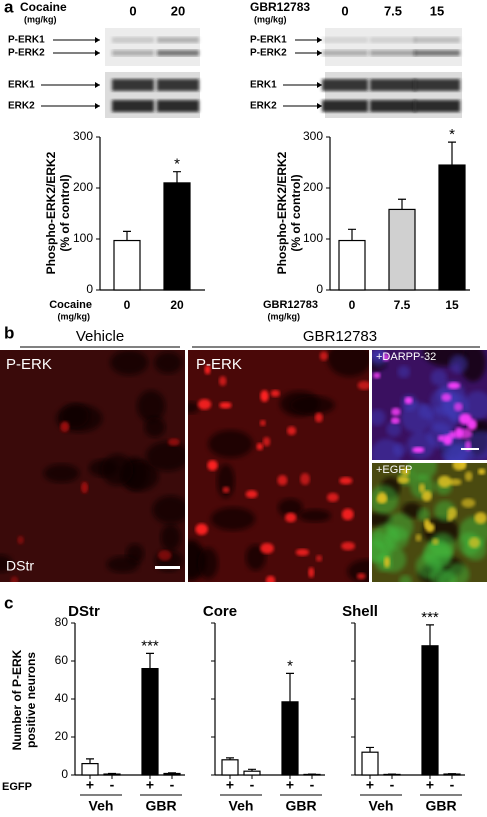 The height and width of the screenshot is (817, 487). What do you see at coordinates (21, 85) in the screenshot?
I see `band-label: ERK1` at bounding box center [21, 85].